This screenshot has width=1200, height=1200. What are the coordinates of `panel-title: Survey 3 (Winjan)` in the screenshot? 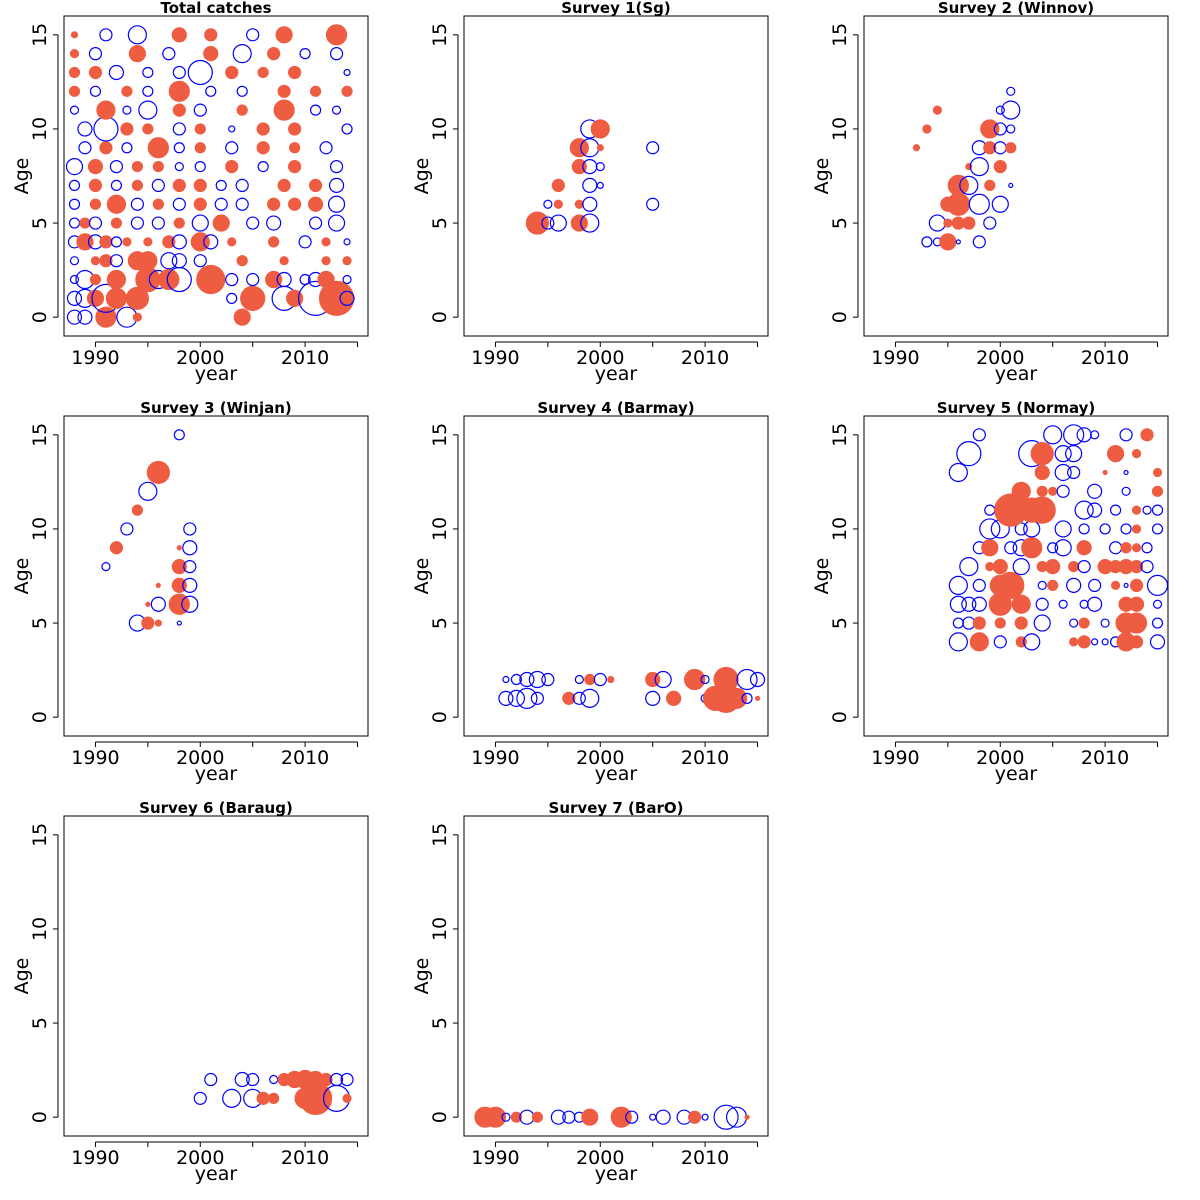 It's located at (216, 408).